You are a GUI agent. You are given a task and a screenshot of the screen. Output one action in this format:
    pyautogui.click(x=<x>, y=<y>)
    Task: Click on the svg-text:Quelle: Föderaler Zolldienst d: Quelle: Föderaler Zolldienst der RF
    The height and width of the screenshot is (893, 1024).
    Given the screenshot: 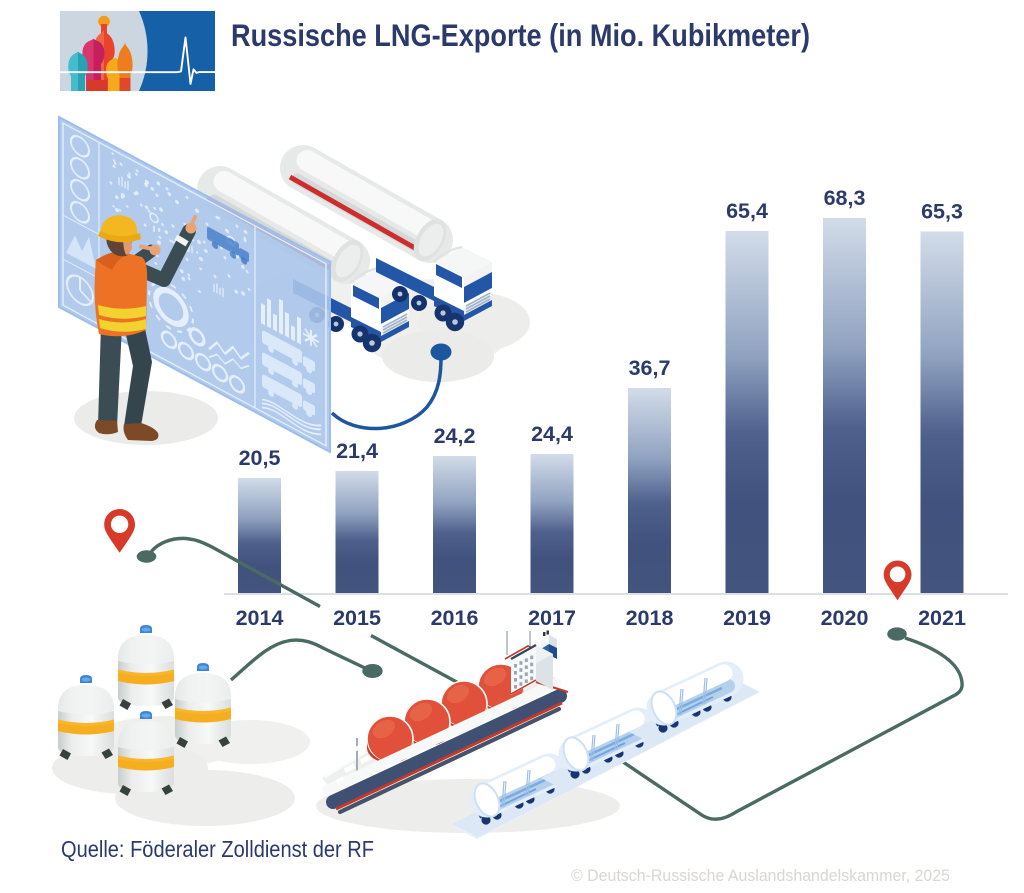 What is the action you would take?
    pyautogui.click(x=217, y=849)
    